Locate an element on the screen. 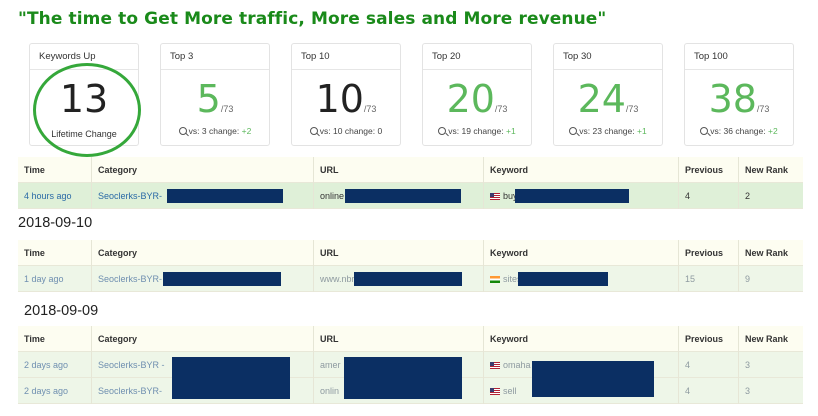 This screenshot has height=416, width=818. card-top-3: Top 3 5/73 vs: 3 change: +2 is located at coordinates (215, 94).